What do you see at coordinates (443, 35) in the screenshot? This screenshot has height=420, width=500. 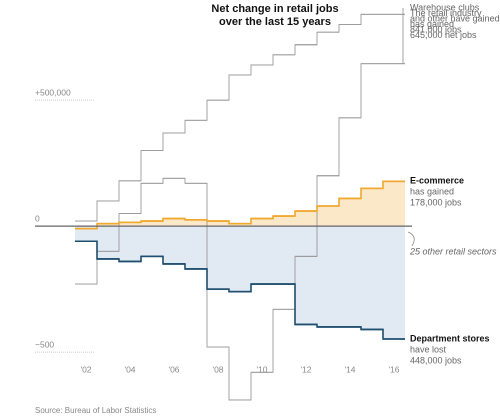 I see `series-note: 645,000 net jobs` at bounding box center [443, 35].